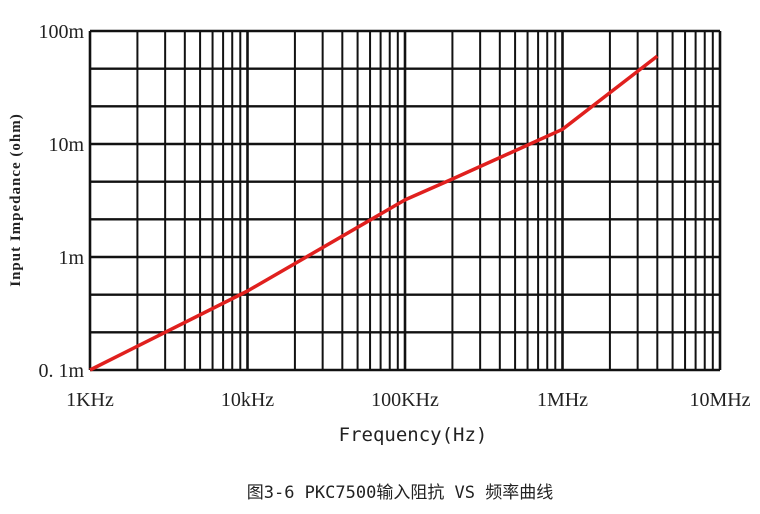  Describe the element at coordinates (16, 200) in the screenshot. I see `y-axis-label: Input Impedance (ohm)` at that location.